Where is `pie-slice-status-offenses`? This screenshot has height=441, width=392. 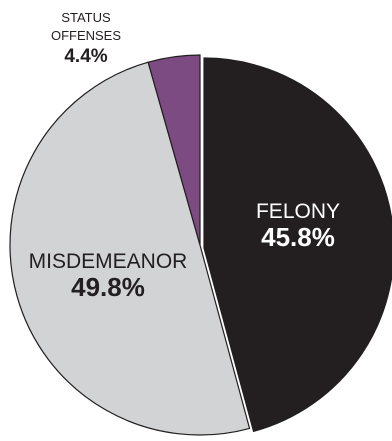 pie-slice-status-offenses is located at coordinates (174, 150).